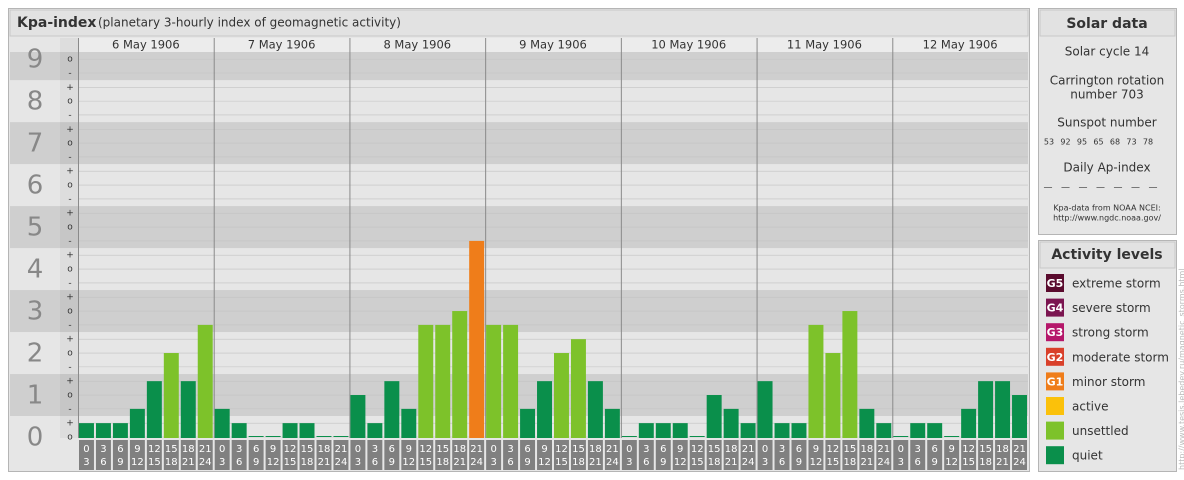 This screenshot has height=480, width=1184. What do you see at coordinates (1065, 142) in the screenshot?
I see `sunspot-number: 92` at bounding box center [1065, 142].